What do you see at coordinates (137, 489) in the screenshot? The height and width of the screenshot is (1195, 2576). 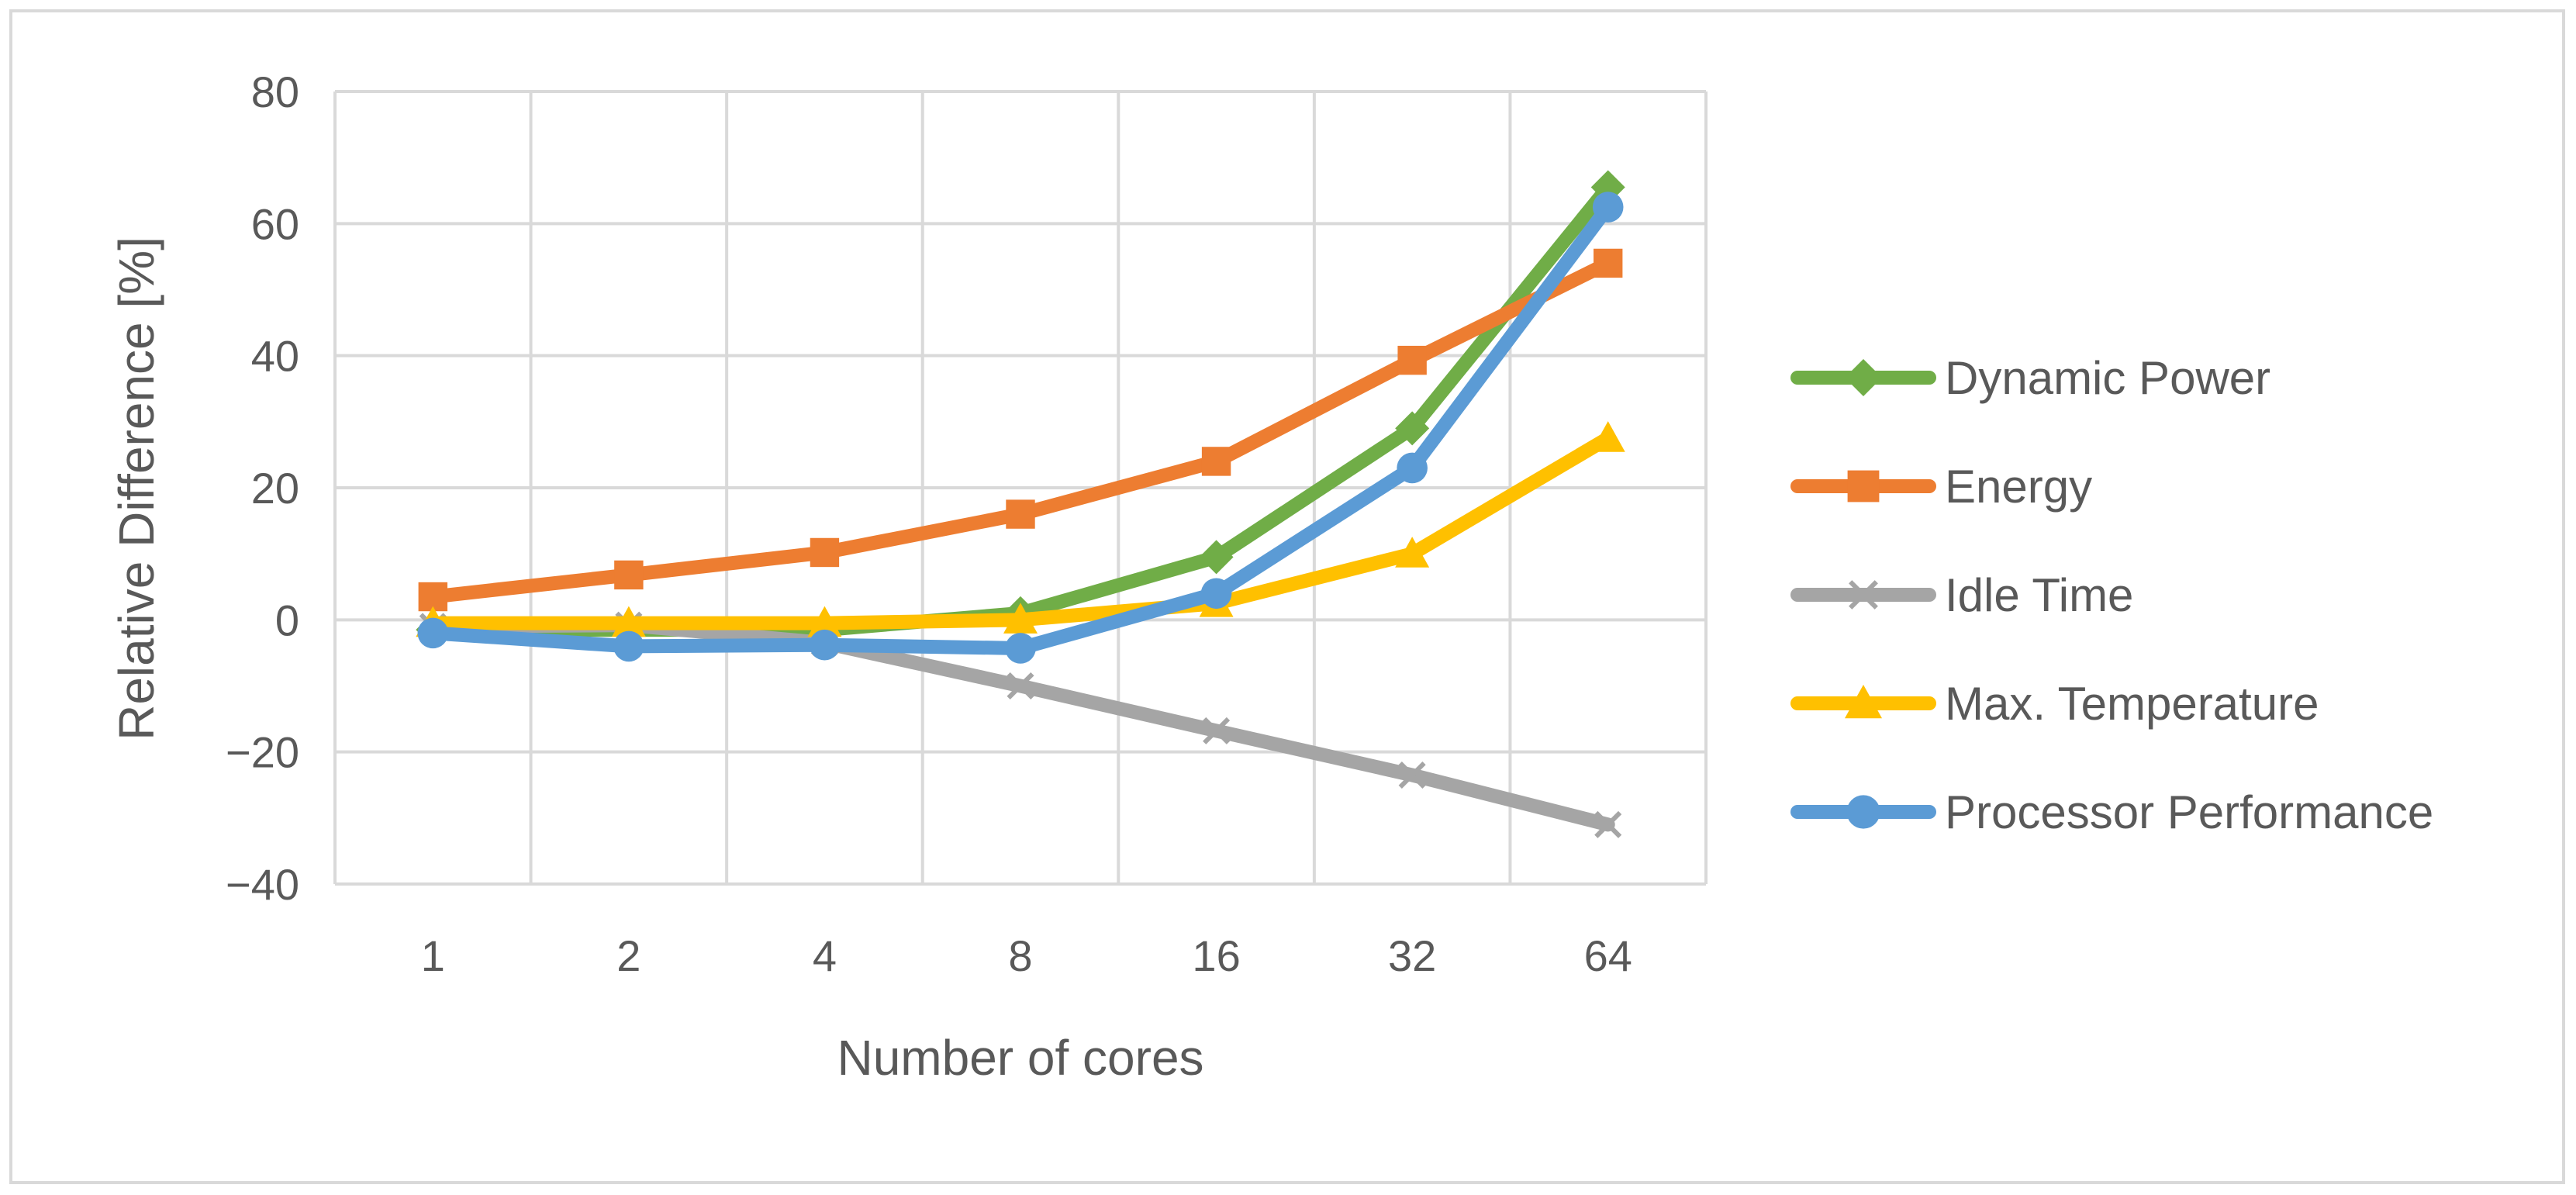 I see `y-axis-title: Relative Difference [%]` at bounding box center [137, 489].